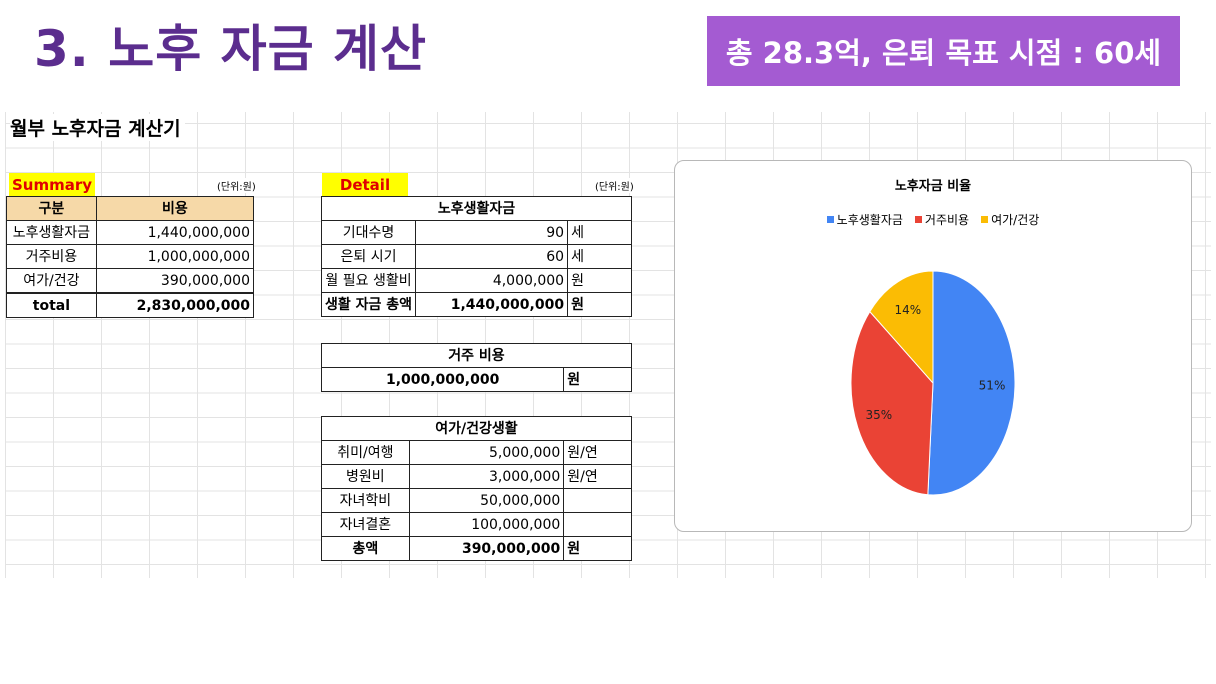 The height and width of the screenshot is (684, 1216). Describe the element at coordinates (947, 220) in the screenshot. I see `legend-label: 거주비용` at that location.